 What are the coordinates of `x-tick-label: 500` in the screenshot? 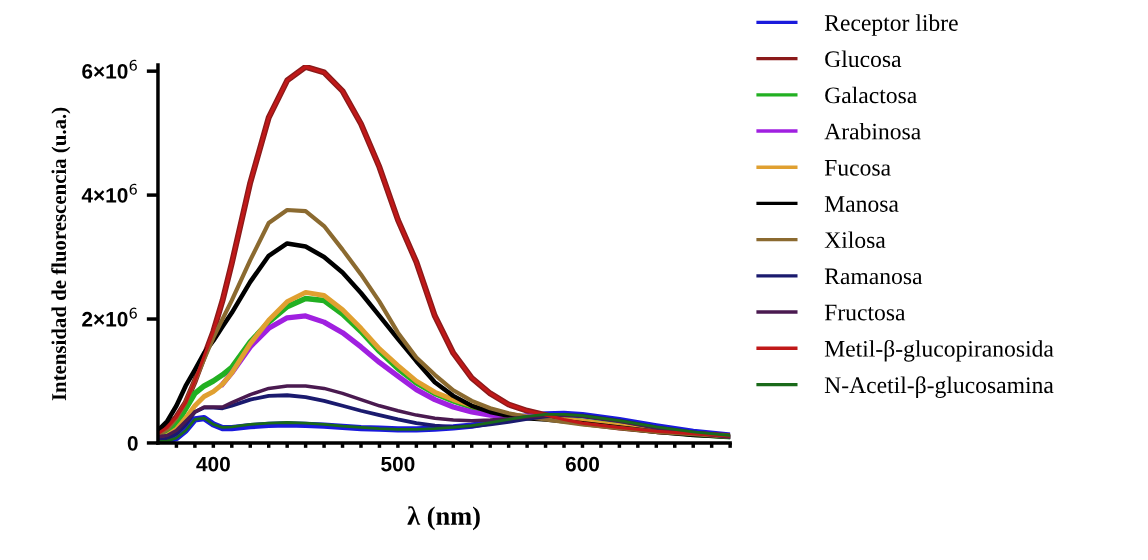 It's located at (398, 464).